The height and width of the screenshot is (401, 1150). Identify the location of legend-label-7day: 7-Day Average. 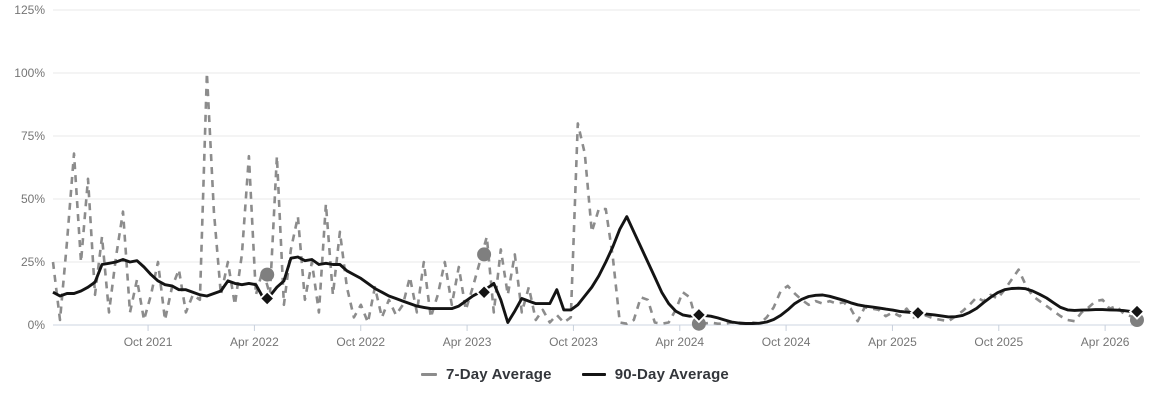
(499, 374).